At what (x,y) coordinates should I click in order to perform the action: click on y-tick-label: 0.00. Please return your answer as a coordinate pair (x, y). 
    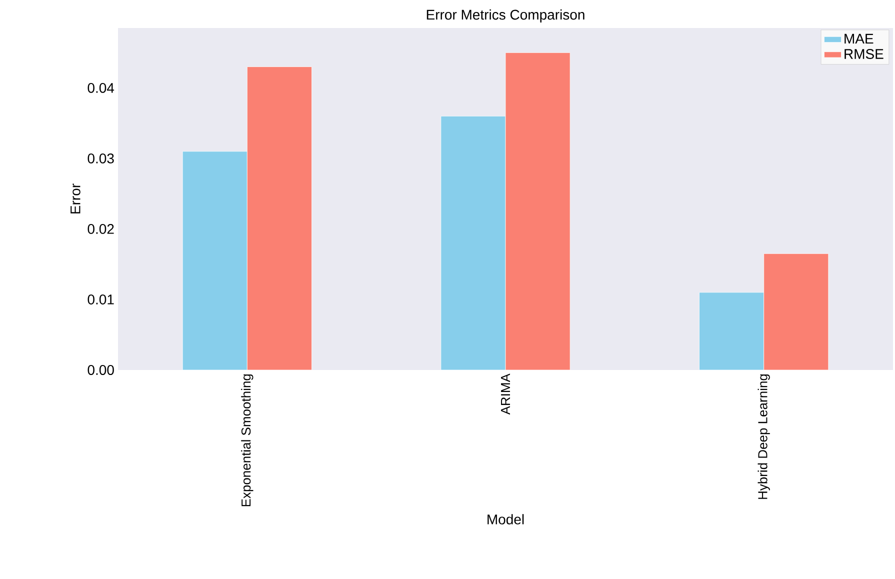
    Looking at the image, I should click on (101, 370).